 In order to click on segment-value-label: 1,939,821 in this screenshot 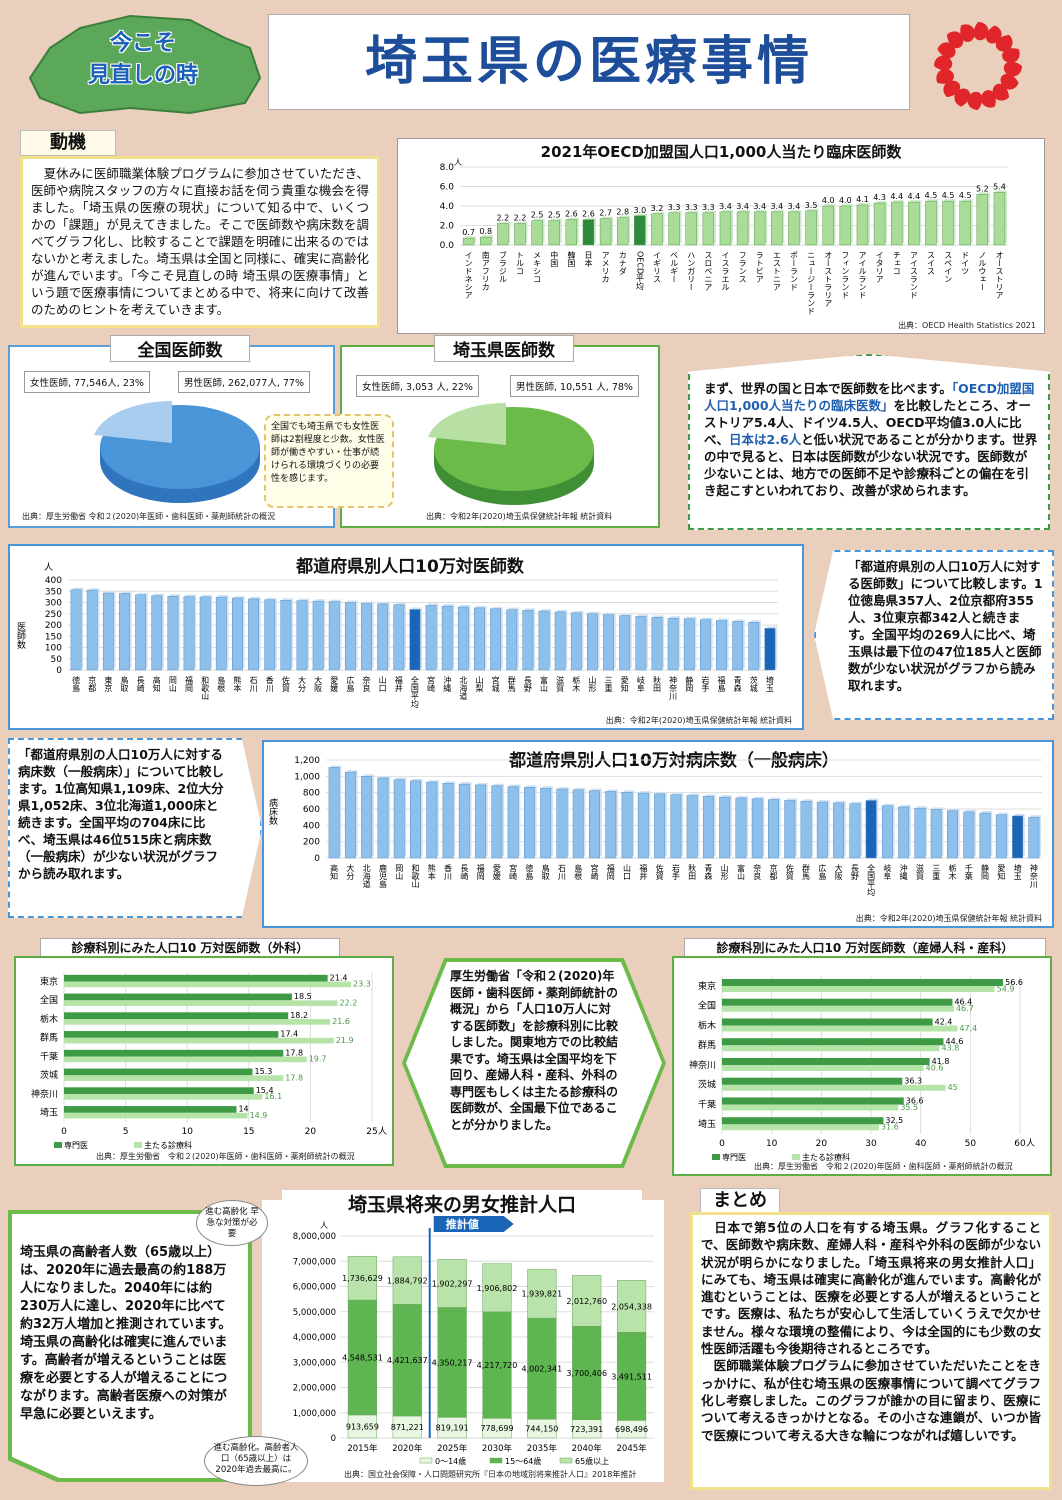, I will do `click(541, 1294)`.